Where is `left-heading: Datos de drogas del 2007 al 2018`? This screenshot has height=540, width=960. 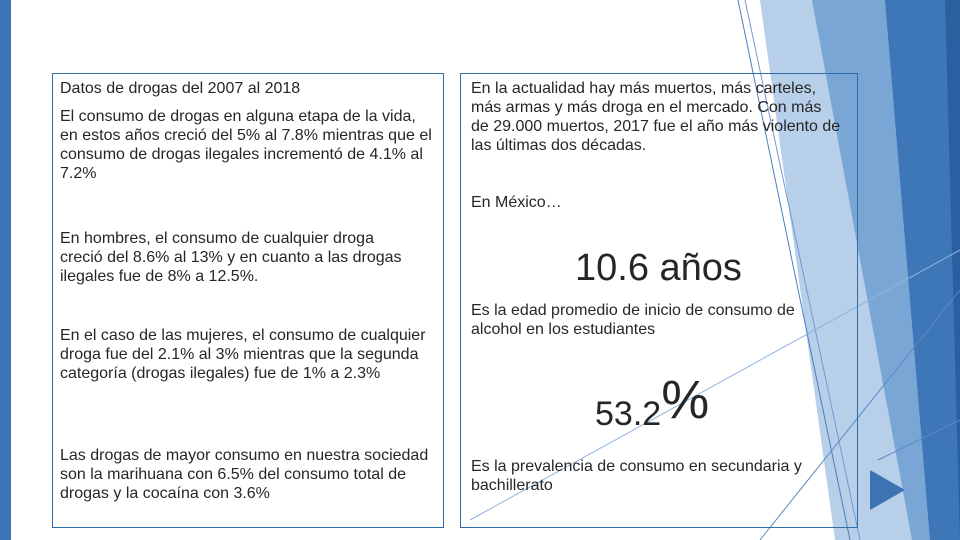
left-heading: Datos de drogas del 2007 al 2018 is located at coordinates (180, 88).